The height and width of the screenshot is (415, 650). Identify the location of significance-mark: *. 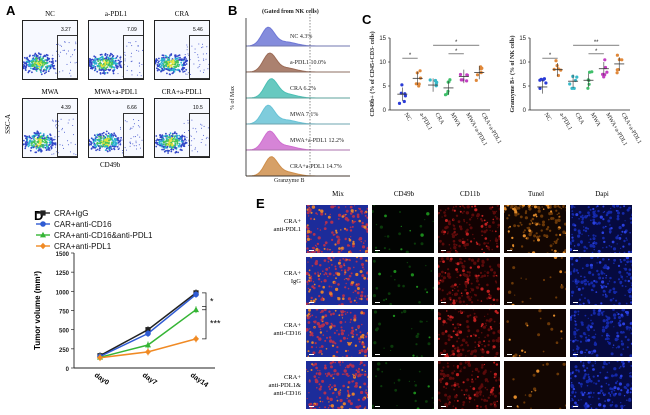
(212, 301).